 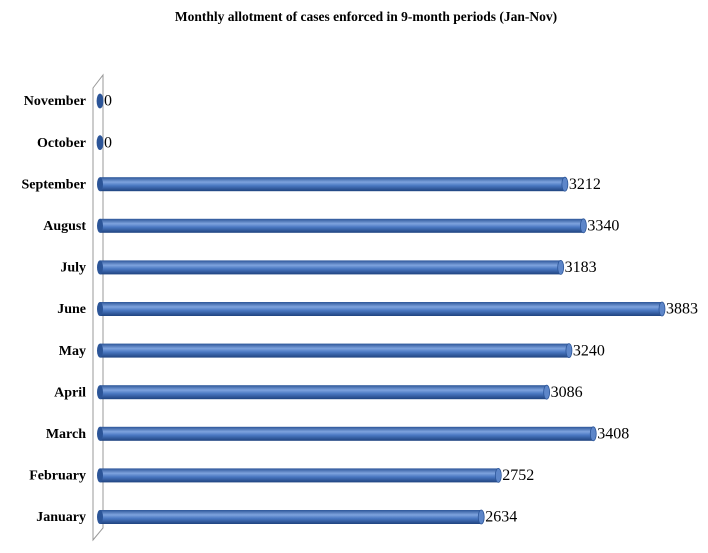 What do you see at coordinates (55, 101) in the screenshot?
I see `category-label: November` at bounding box center [55, 101].